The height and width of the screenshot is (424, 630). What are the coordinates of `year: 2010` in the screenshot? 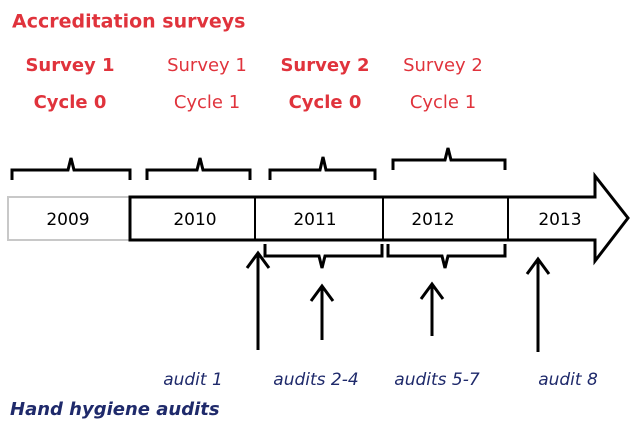 It's located at (194, 220).